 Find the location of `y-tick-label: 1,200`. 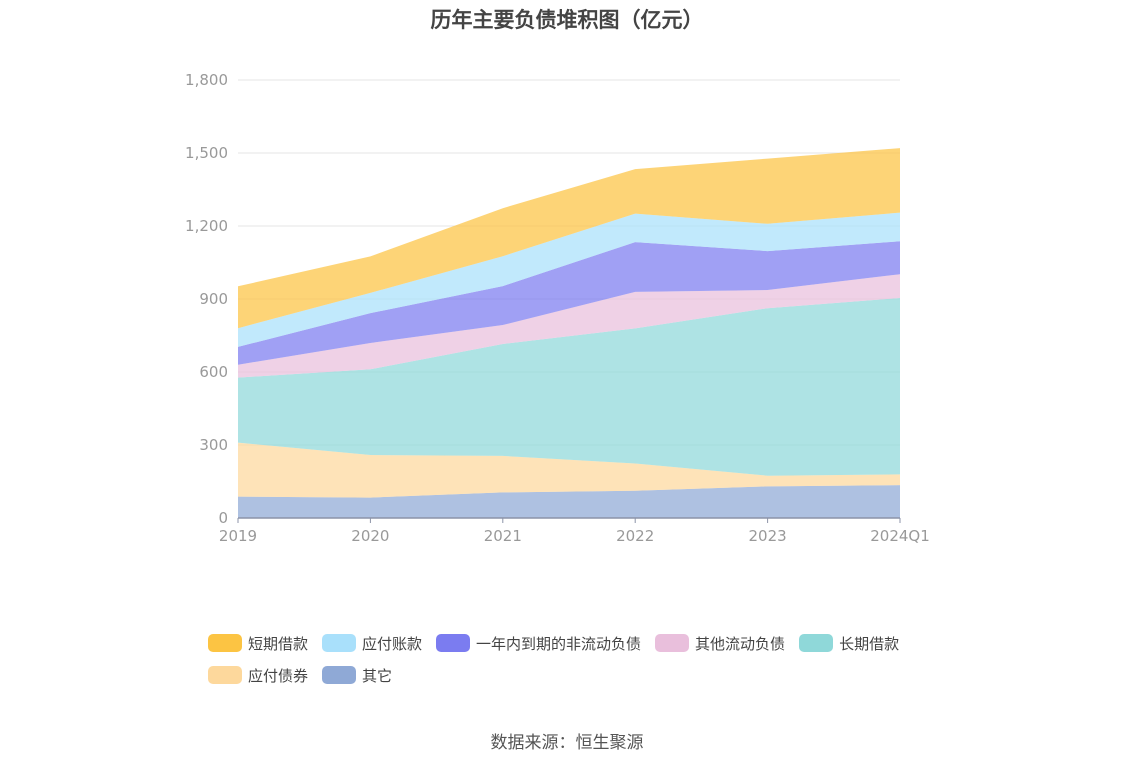

y-tick-label: 1,200 is located at coordinates (206, 226).